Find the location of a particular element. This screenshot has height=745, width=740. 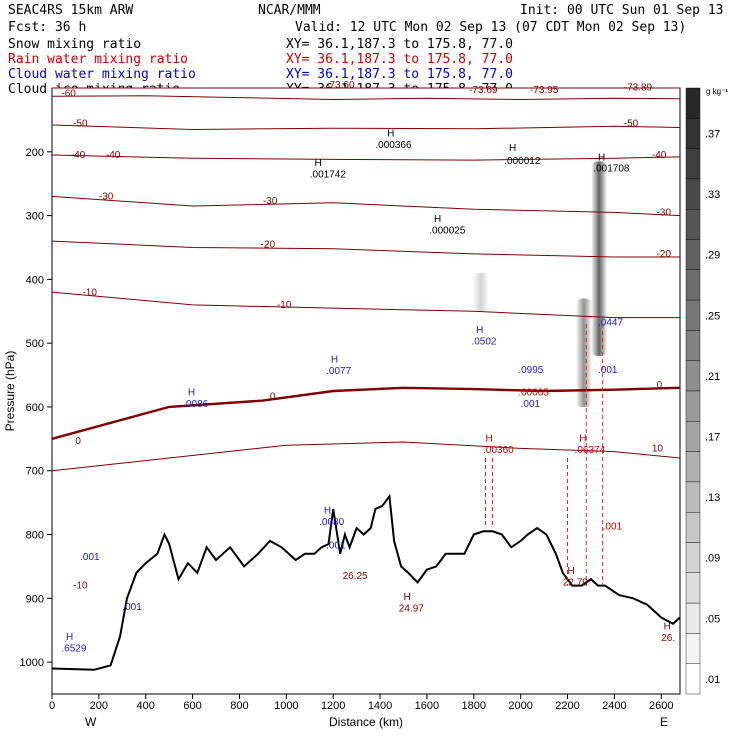

field-annotation: .00065 is located at coordinates (533, 392).